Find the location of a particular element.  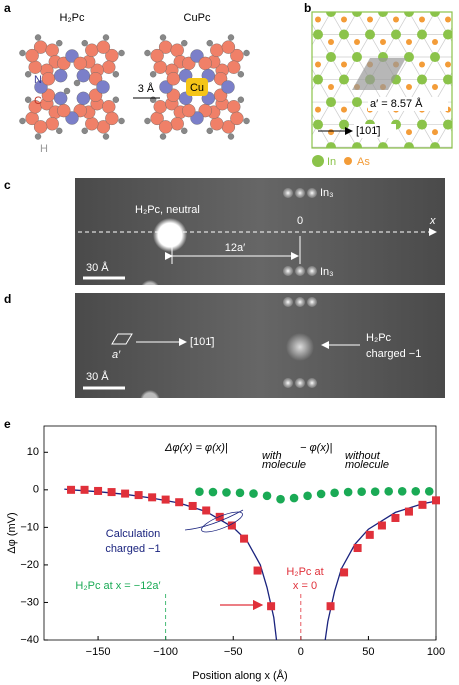

panel-label: b is located at coordinates (307, 8).